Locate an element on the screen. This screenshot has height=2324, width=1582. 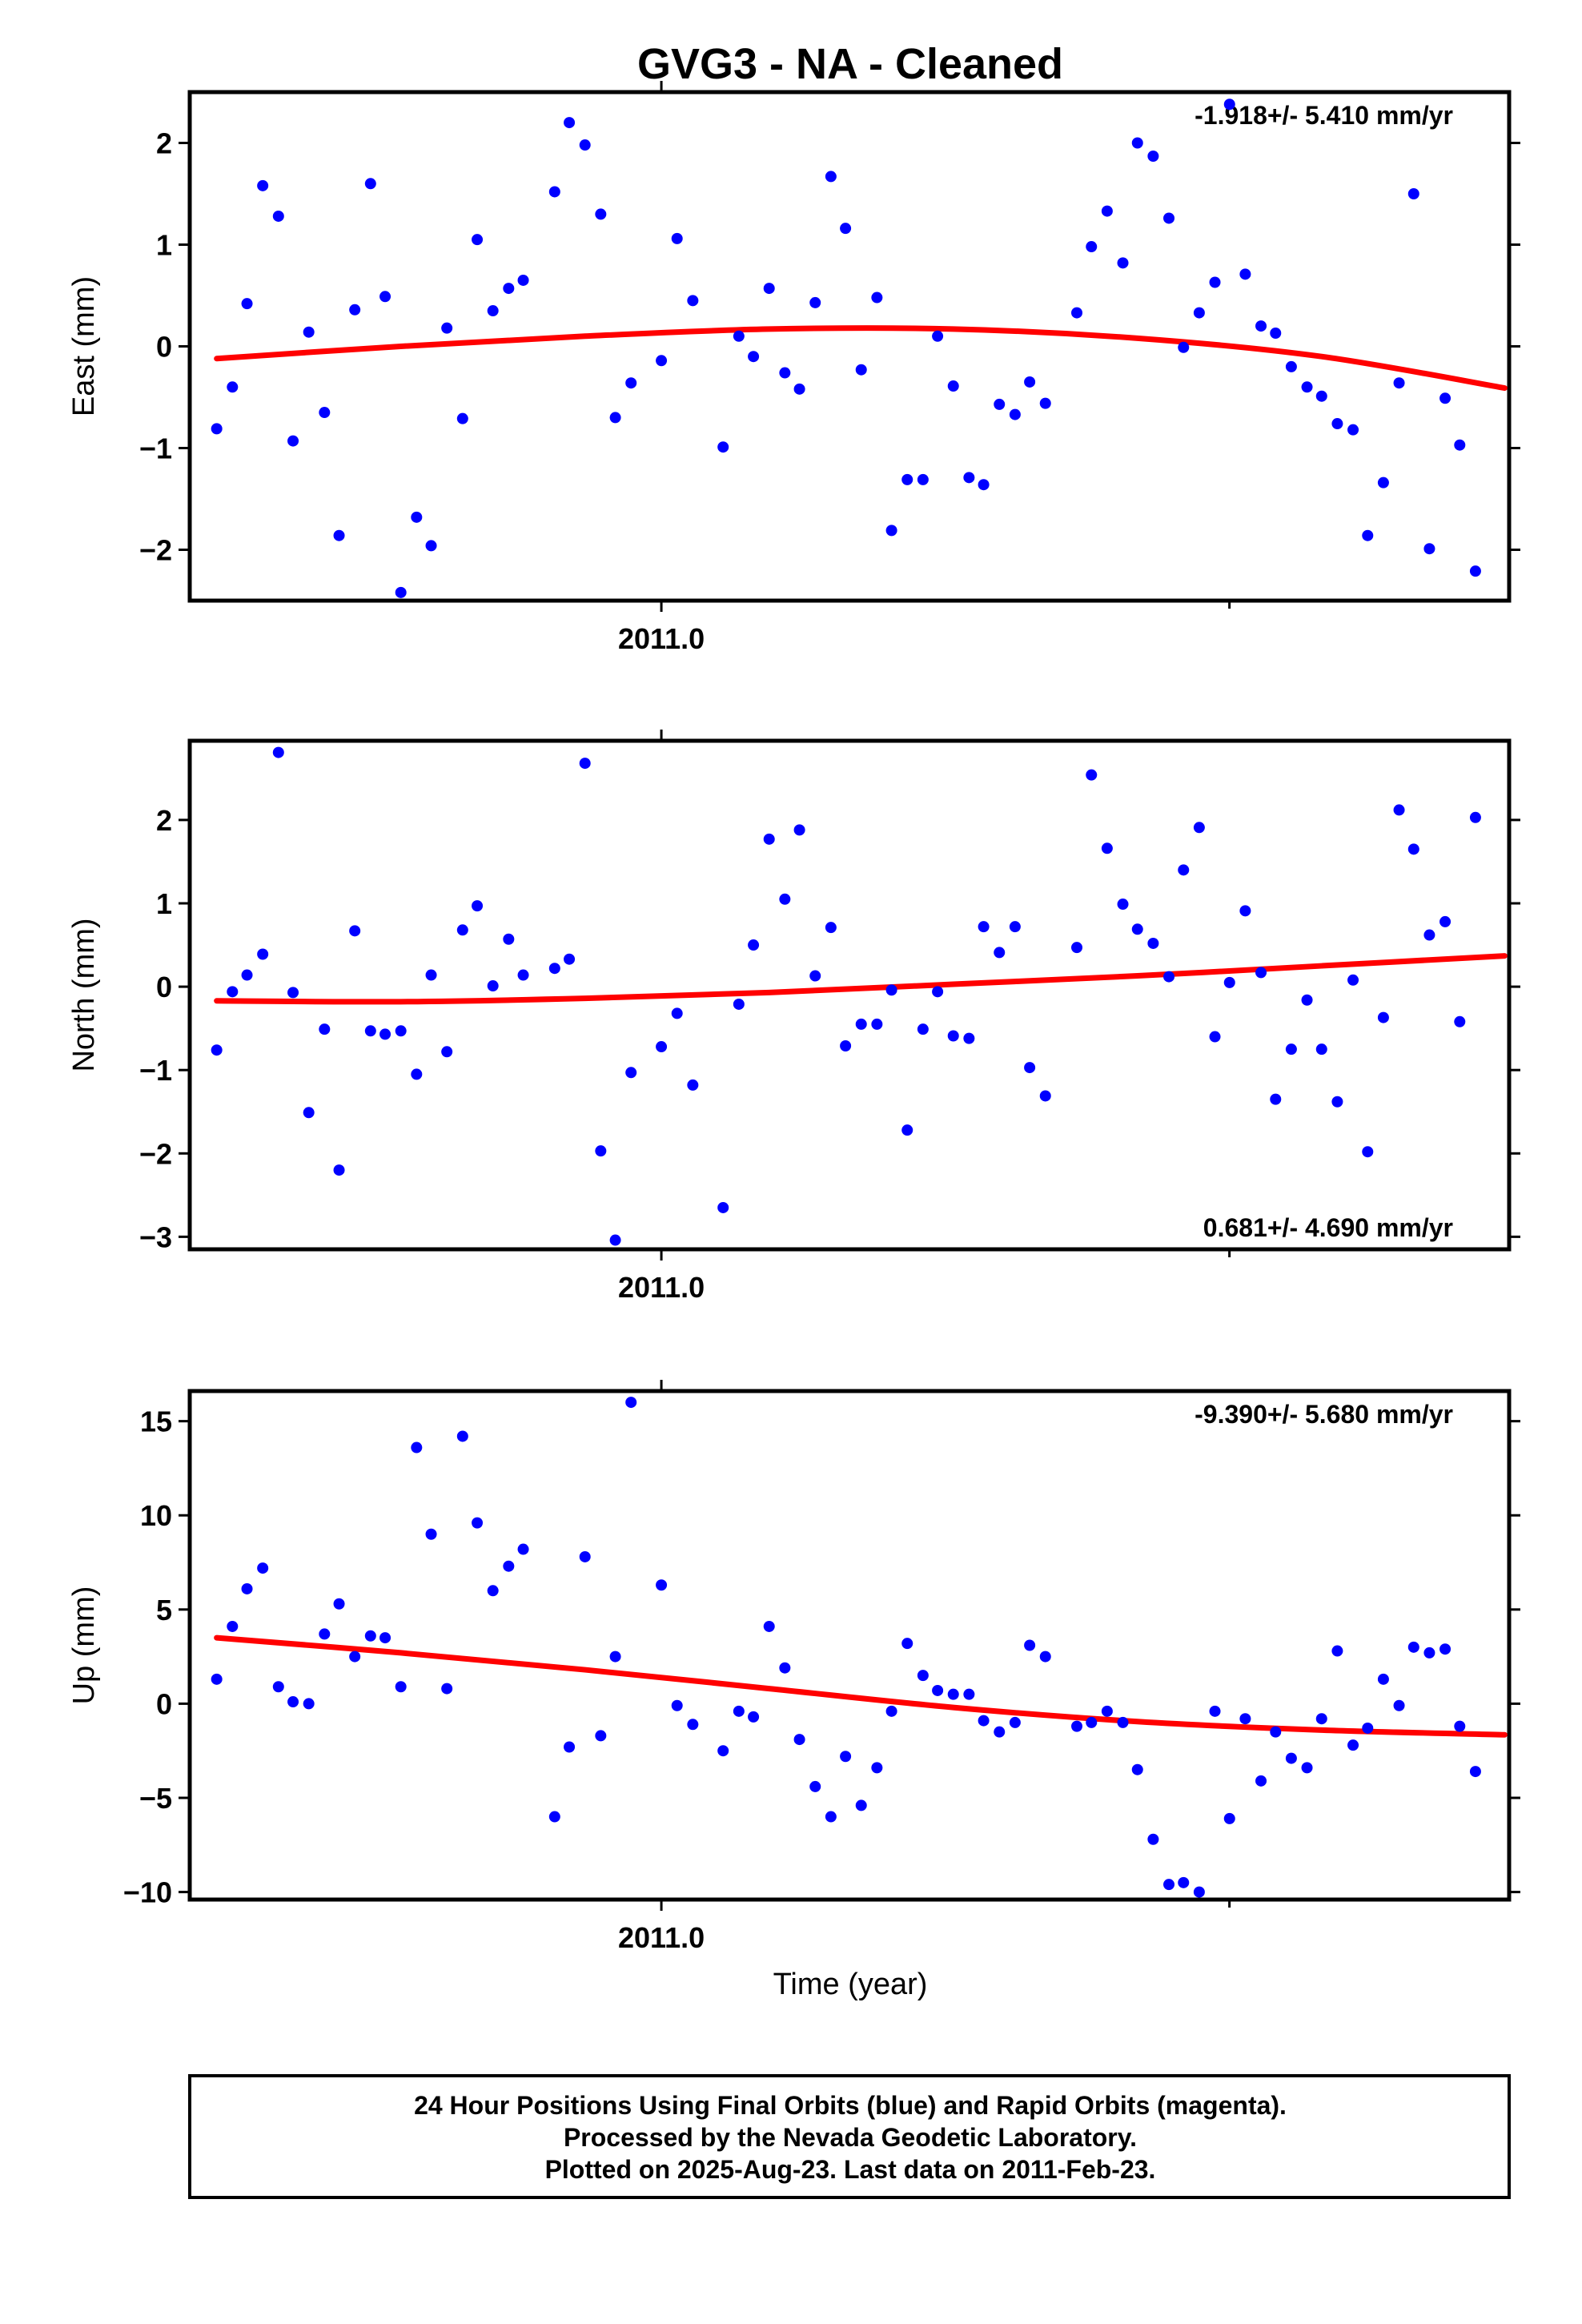
up-y-tick-label: 0 is located at coordinates (164, 1703).